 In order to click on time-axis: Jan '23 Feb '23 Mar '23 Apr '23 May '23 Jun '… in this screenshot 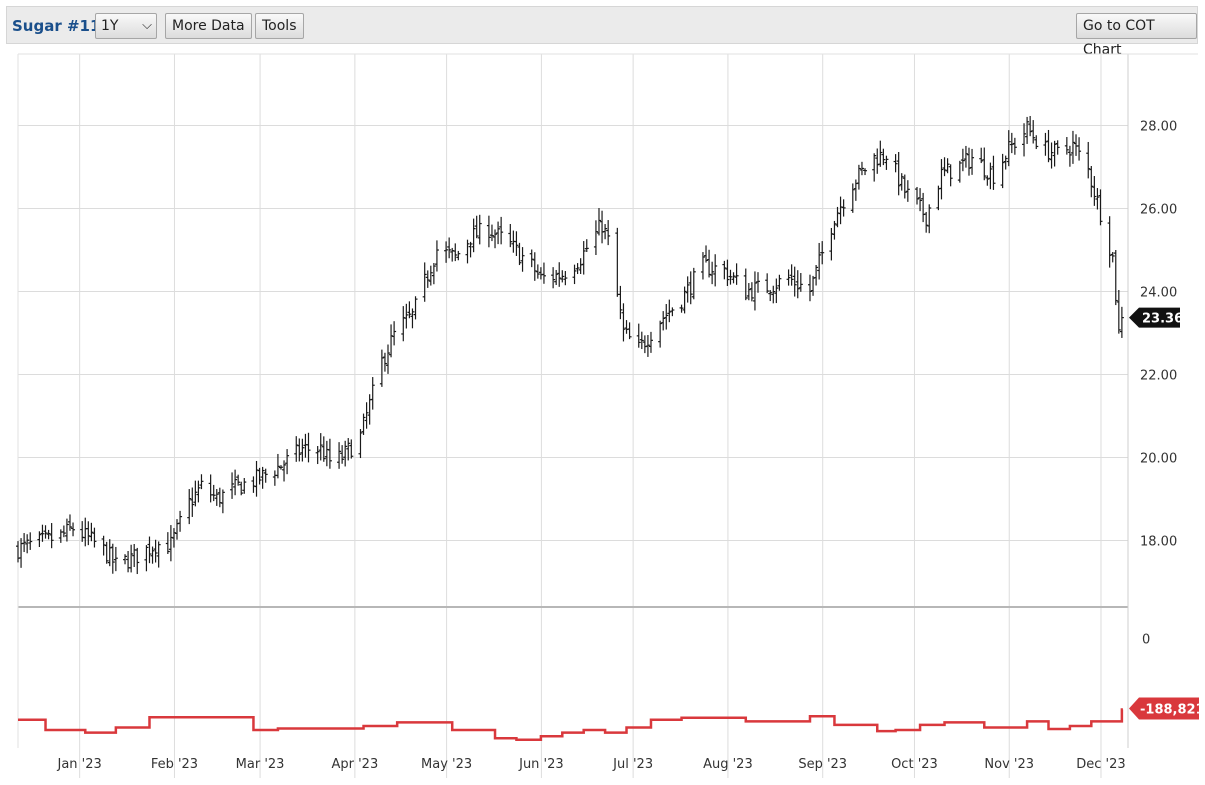, I will do `click(591, 764)`.